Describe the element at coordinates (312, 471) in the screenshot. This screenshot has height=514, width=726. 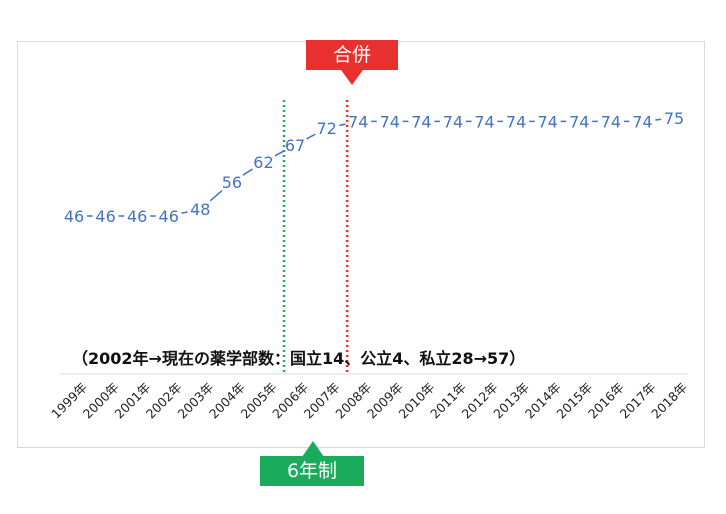
I see `six-year-system-label: 6年制` at that location.